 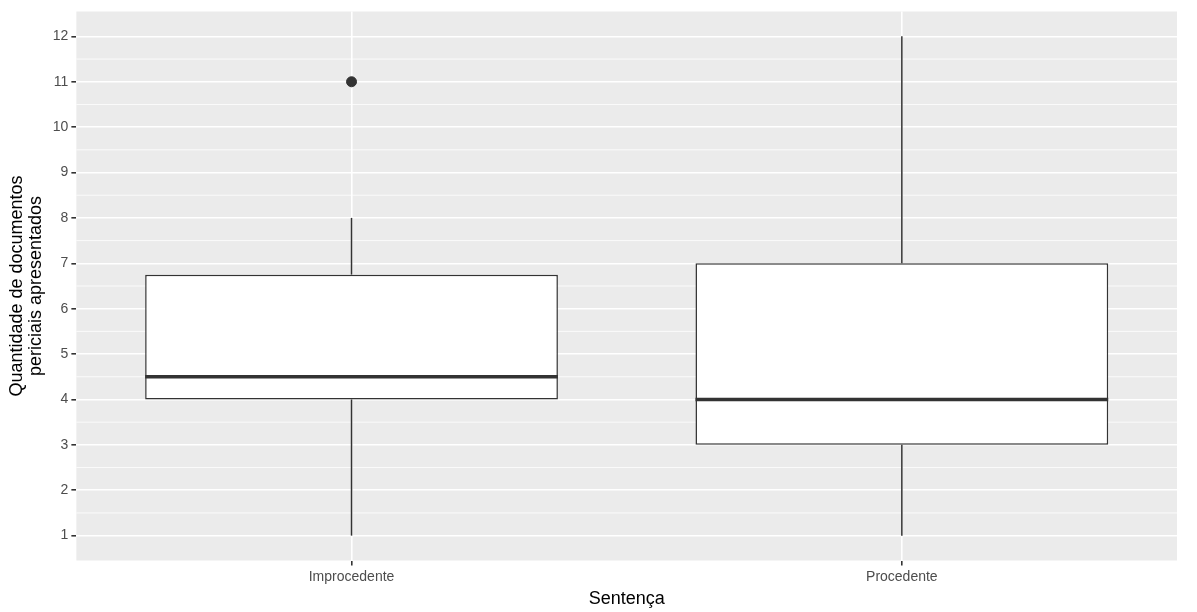 What do you see at coordinates (26, 286) in the screenshot?
I see `y-axis-title: Quantidade de documentos periciais apresentados` at bounding box center [26, 286].